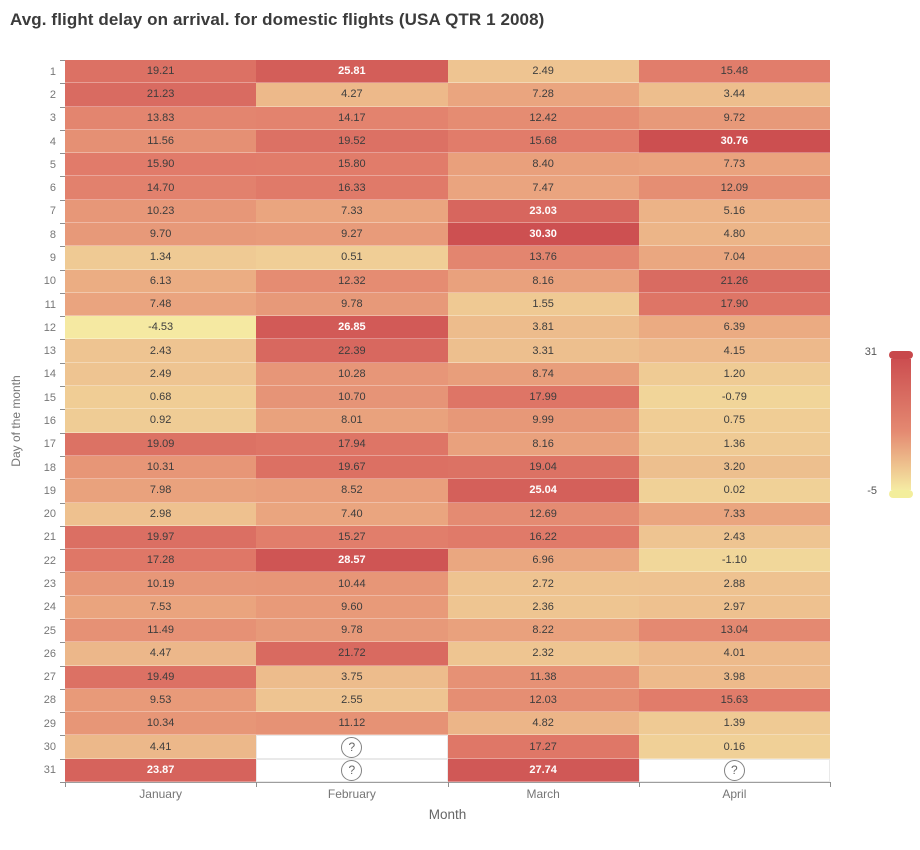 The height and width of the screenshot is (850, 920). I want to click on heatmap-cell-march-27: 11.38, so click(543, 677).